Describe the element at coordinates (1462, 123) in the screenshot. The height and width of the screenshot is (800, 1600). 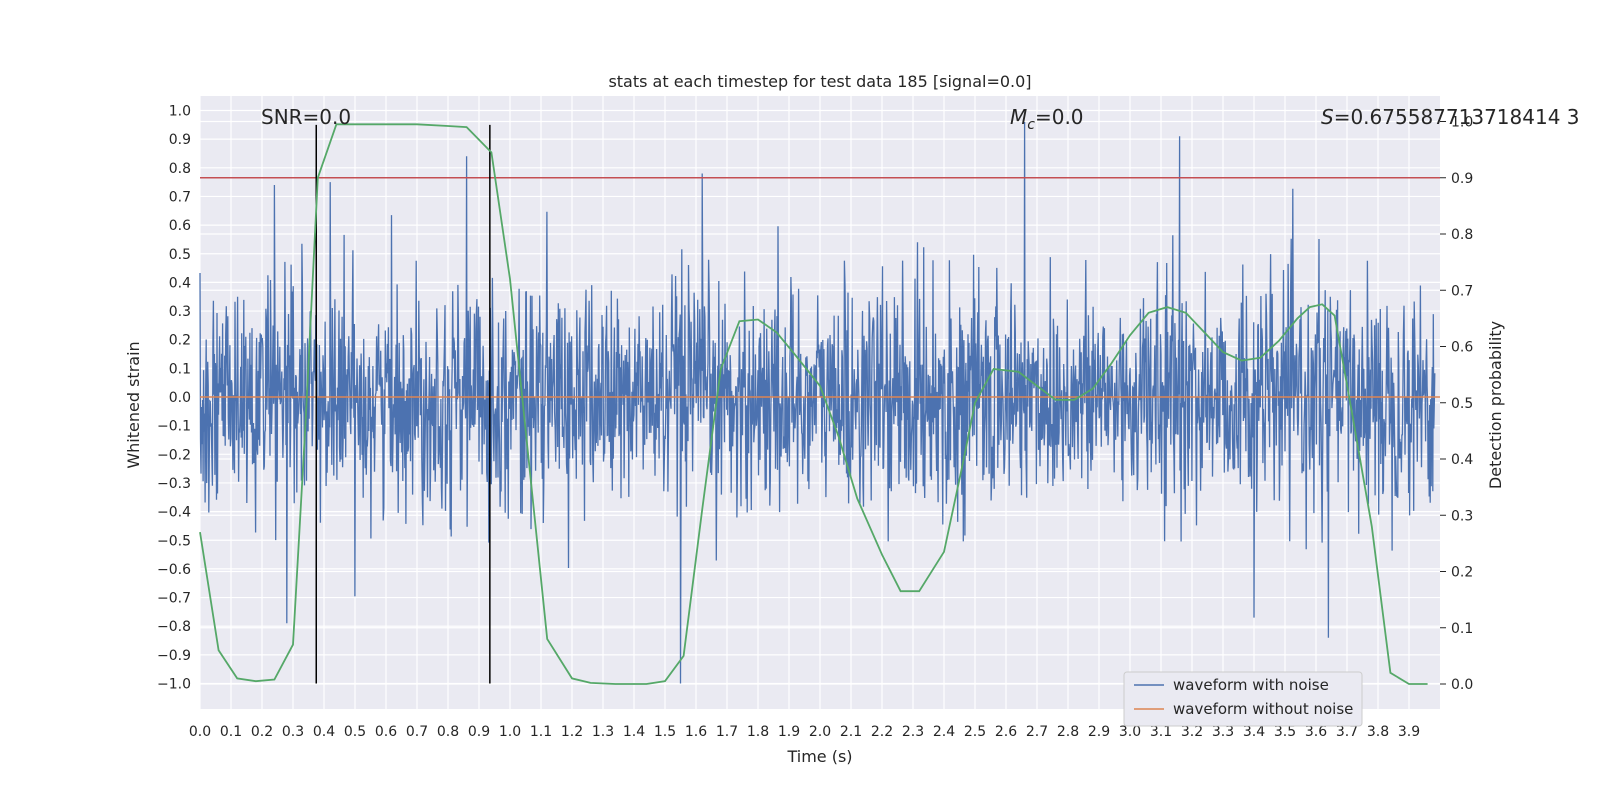
I see `y-right-tick-label: 1.0` at that location.